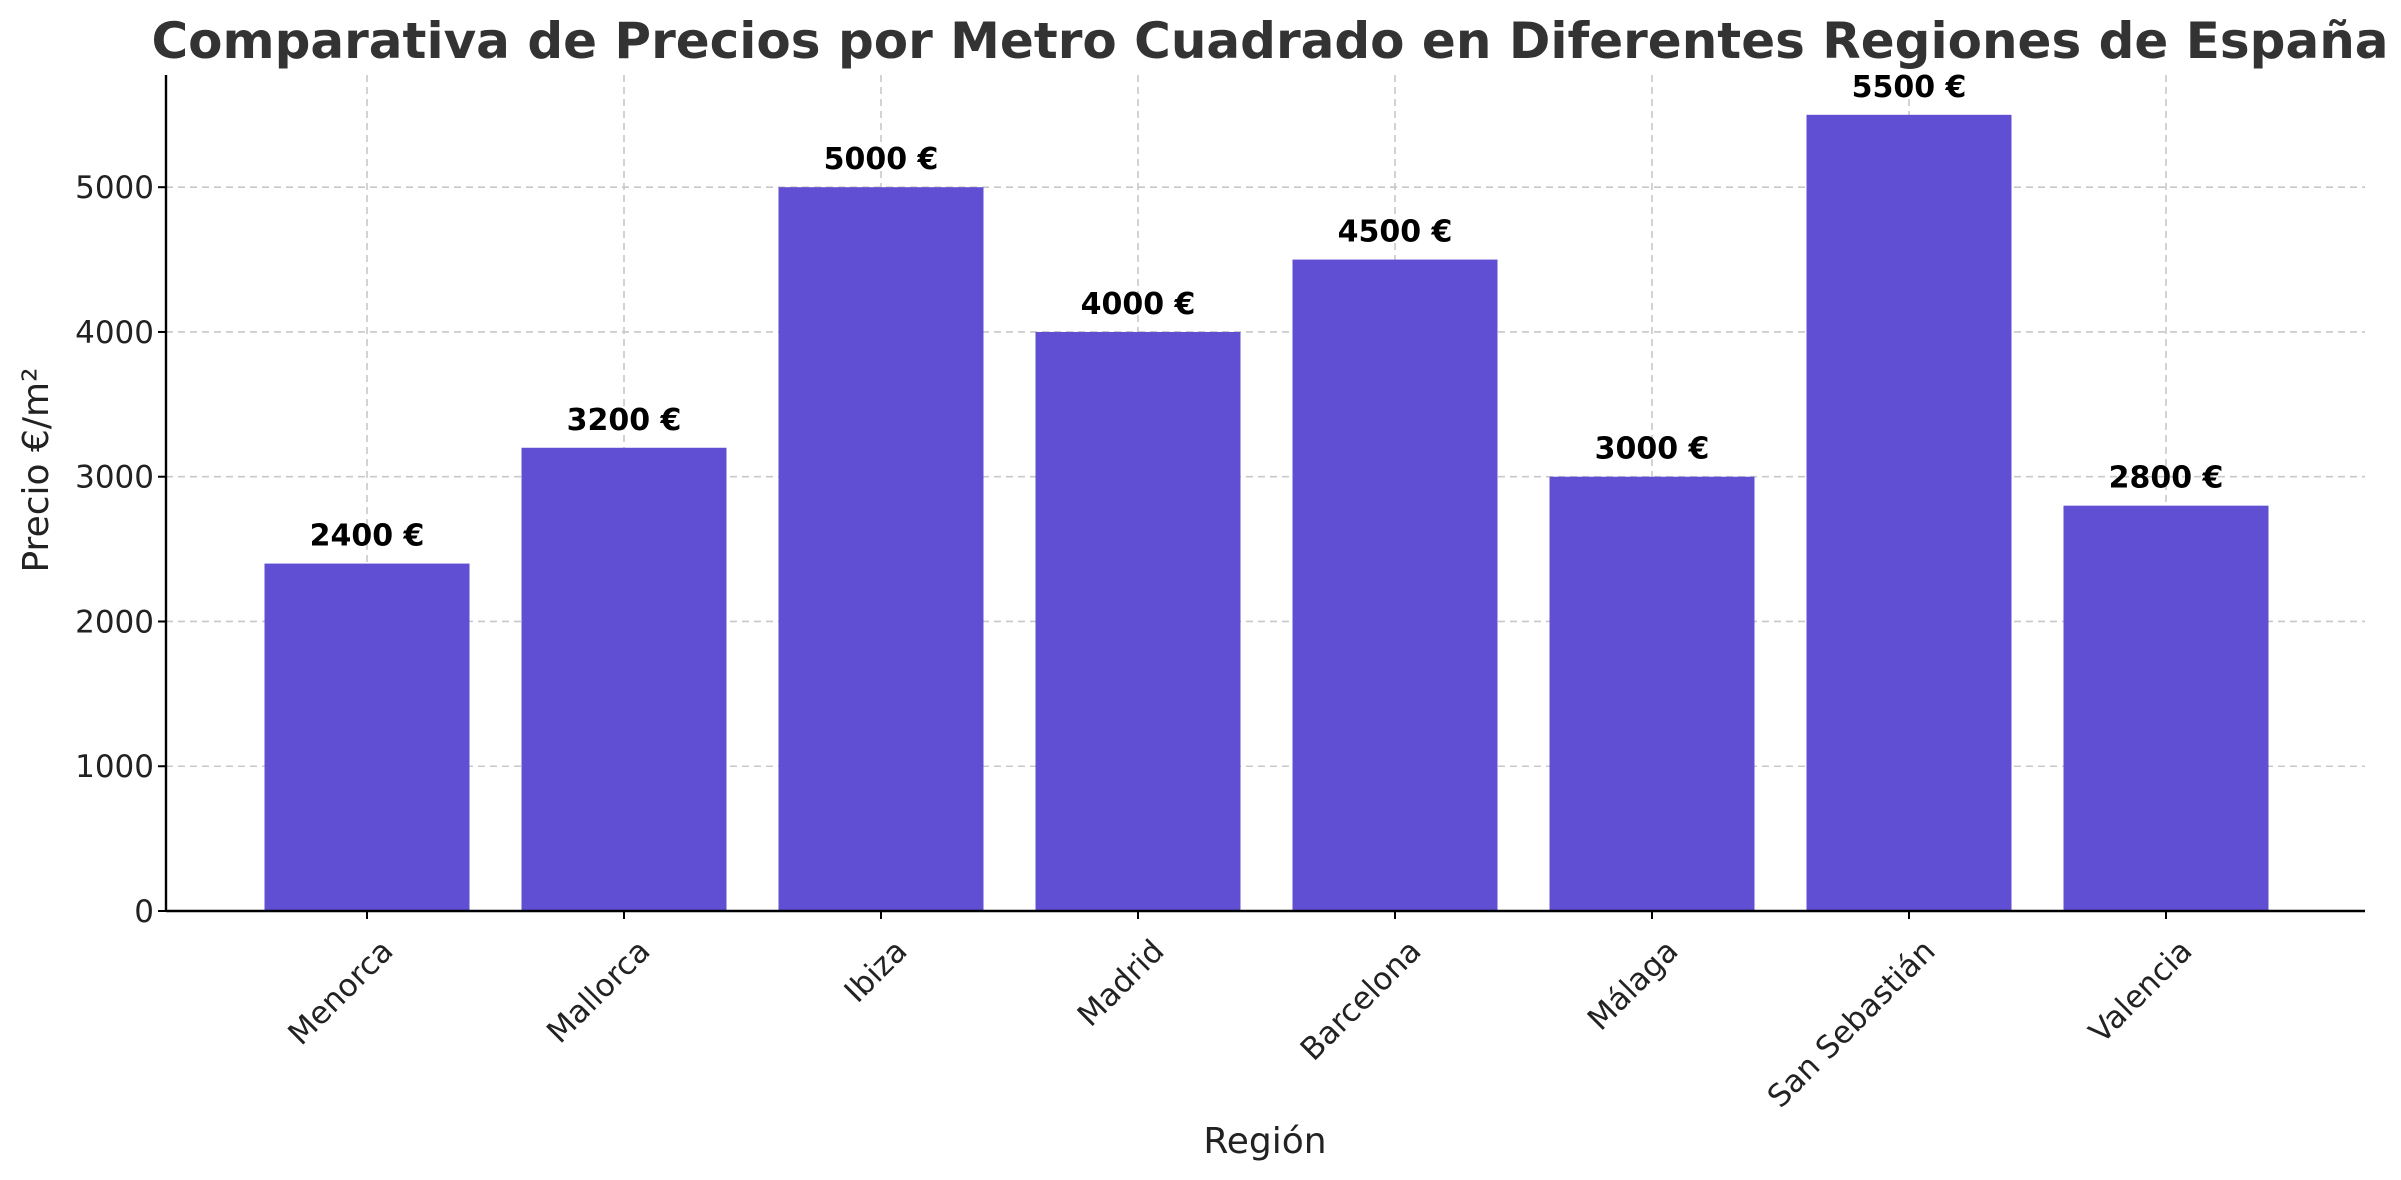 This screenshot has width=2401, height=1180. Describe the element at coordinates (1121, 983) in the screenshot. I see `x-tick-label: Madrid` at that location.